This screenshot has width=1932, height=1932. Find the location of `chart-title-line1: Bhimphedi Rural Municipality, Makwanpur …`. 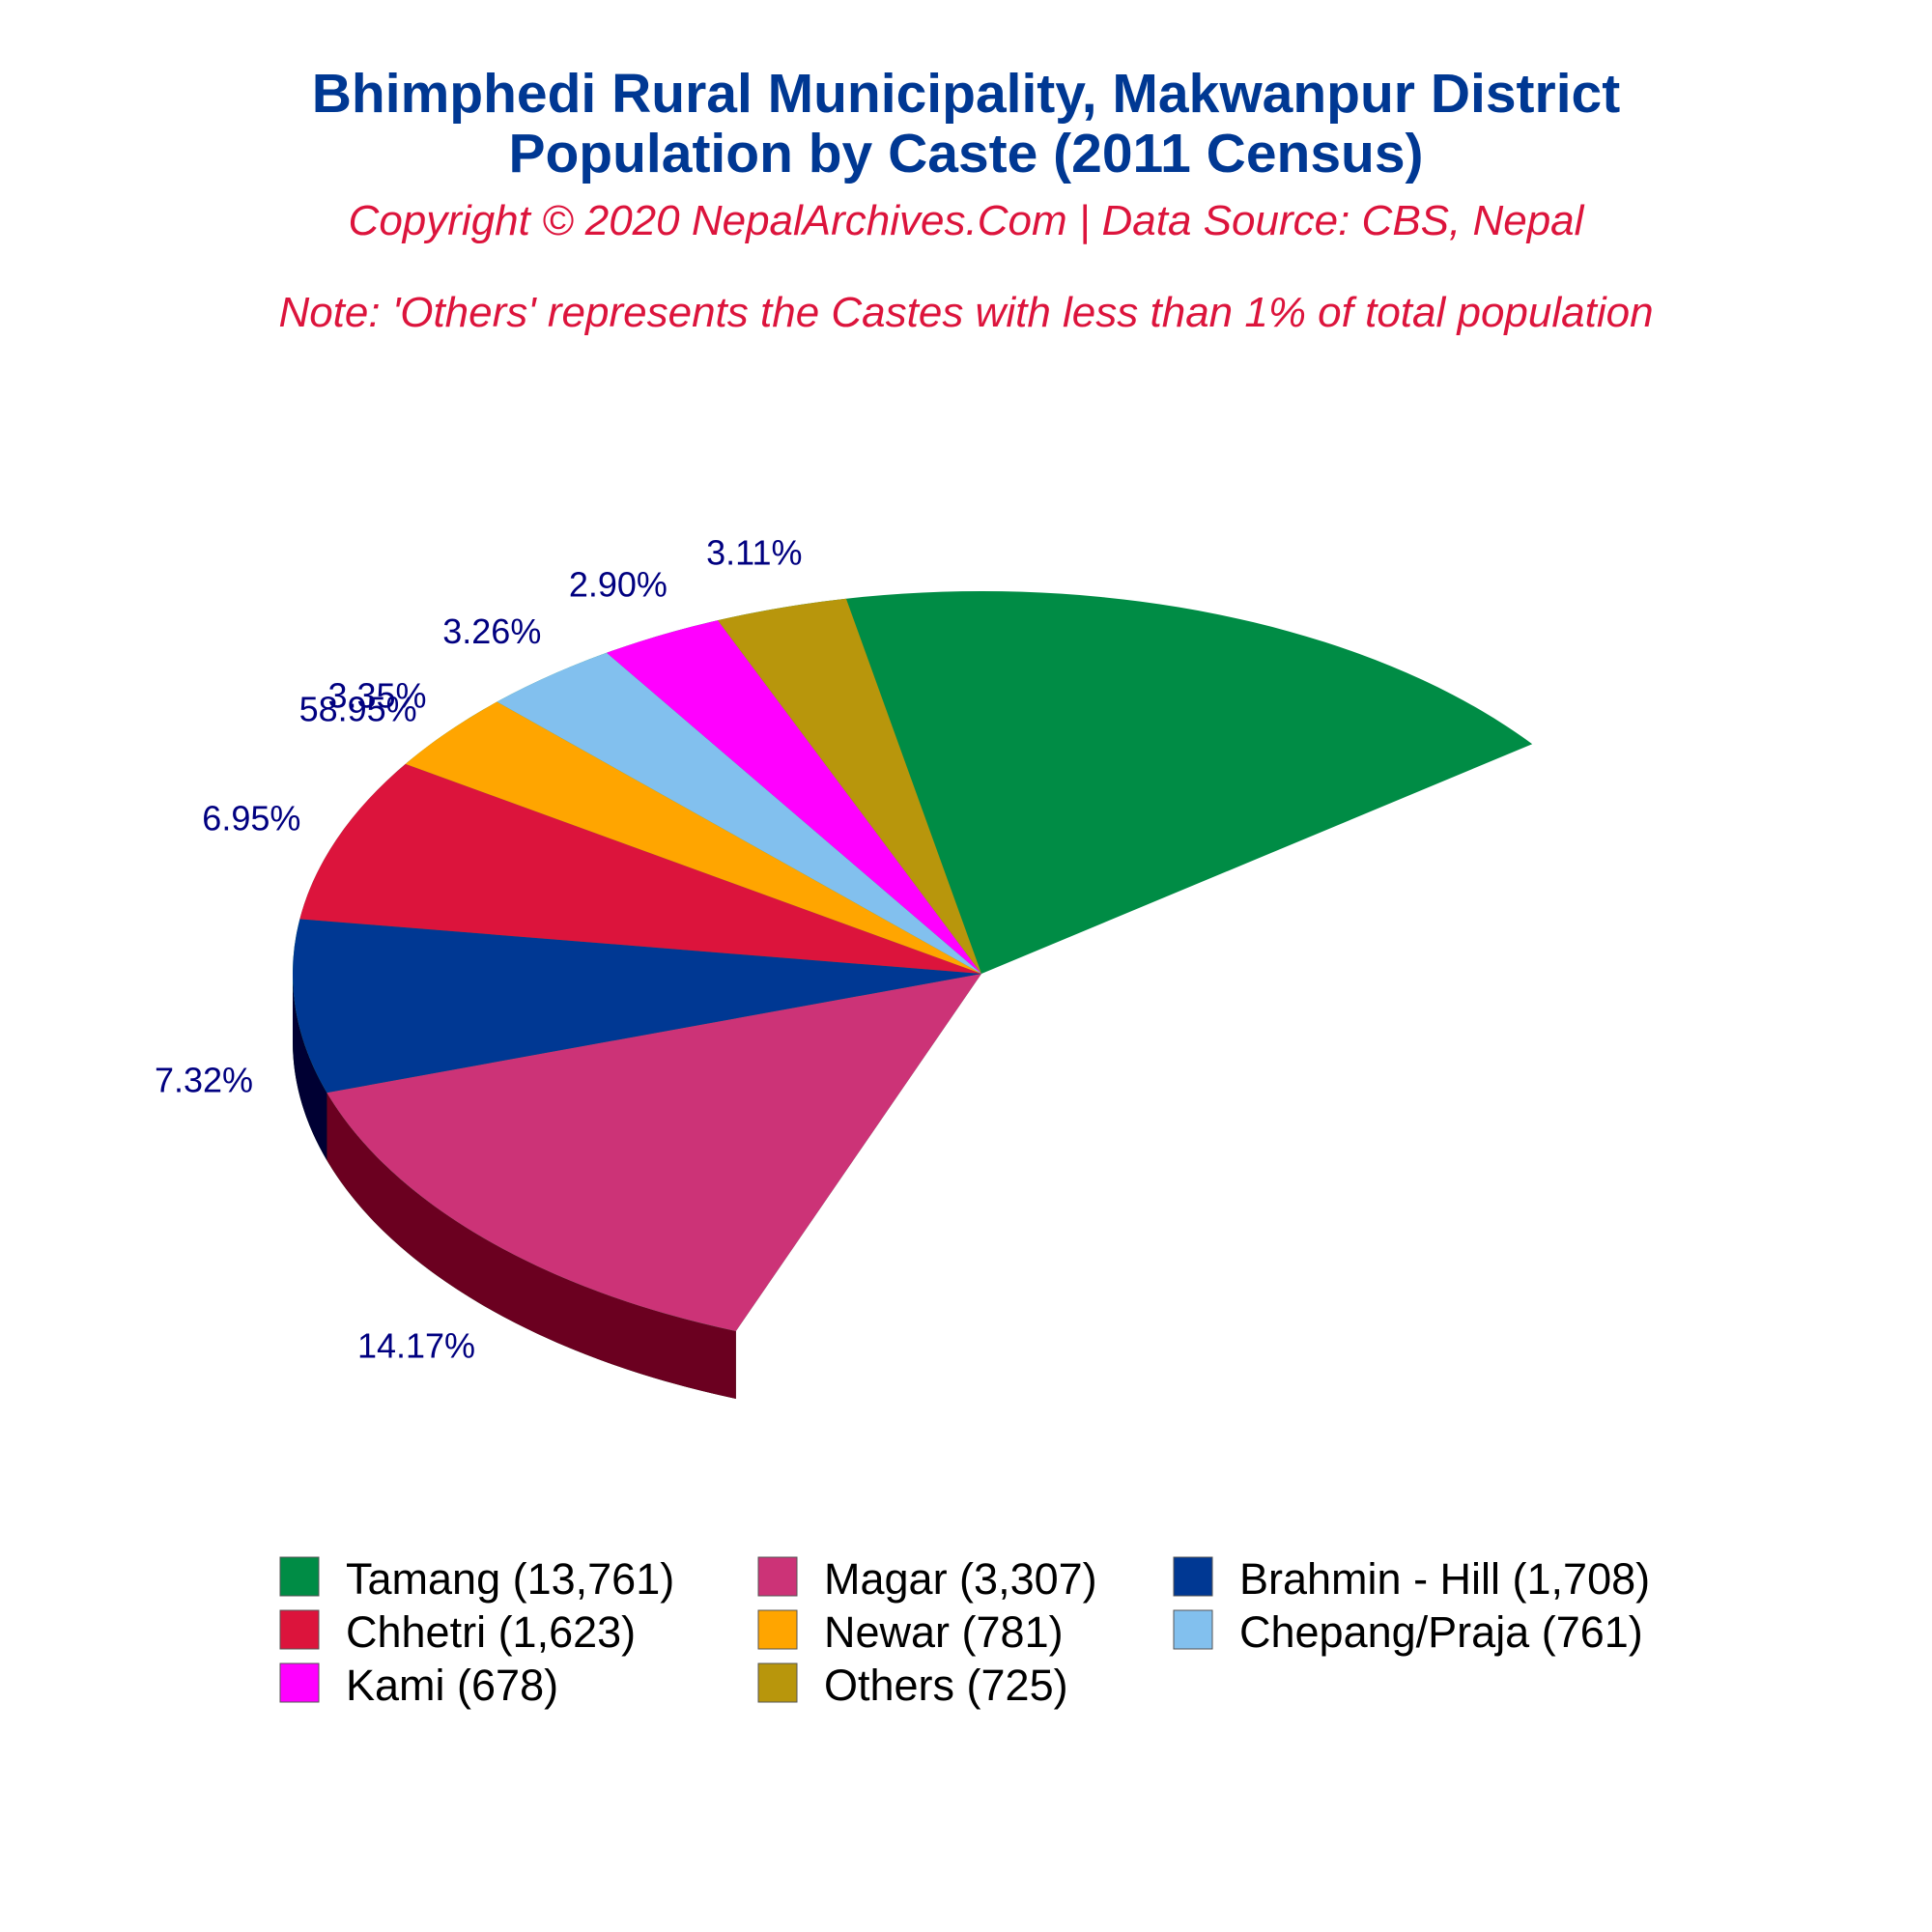

chart-title-line1: Bhimphedi Rural Municipality, Makwanpur … is located at coordinates (966, 94).